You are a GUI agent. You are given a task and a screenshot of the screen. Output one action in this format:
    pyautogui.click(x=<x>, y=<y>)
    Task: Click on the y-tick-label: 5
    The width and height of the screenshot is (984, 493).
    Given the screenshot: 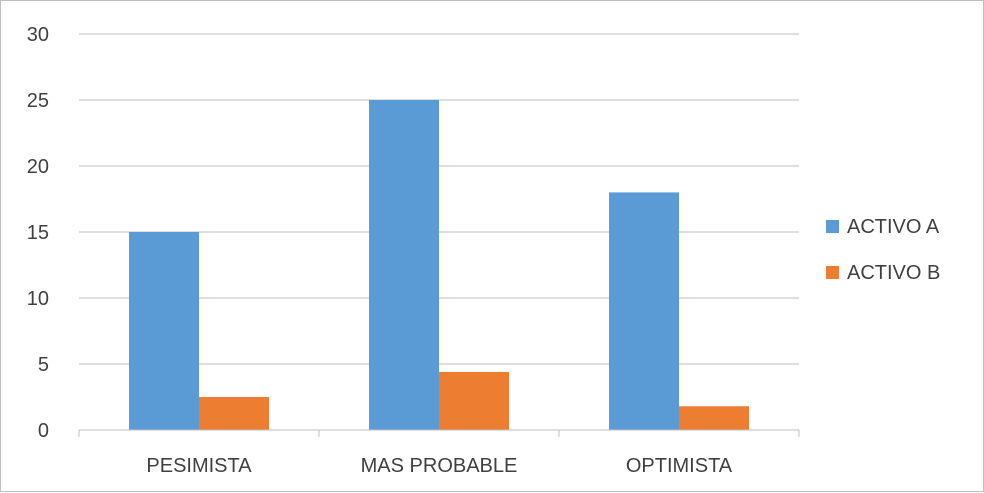 What is the action you would take?
    pyautogui.click(x=43, y=365)
    